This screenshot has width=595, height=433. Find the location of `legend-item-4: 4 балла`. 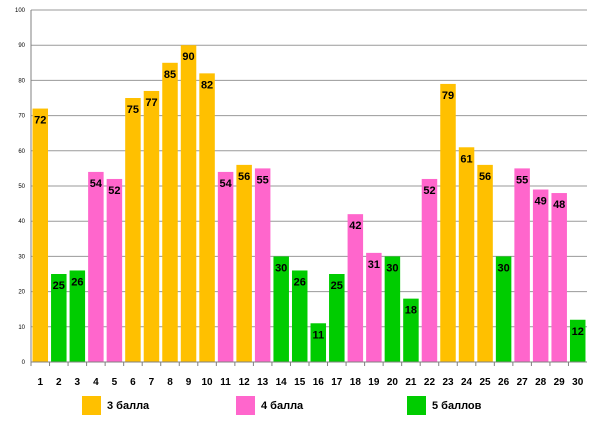

legend-item-4: 4 балла is located at coordinates (269, 405).